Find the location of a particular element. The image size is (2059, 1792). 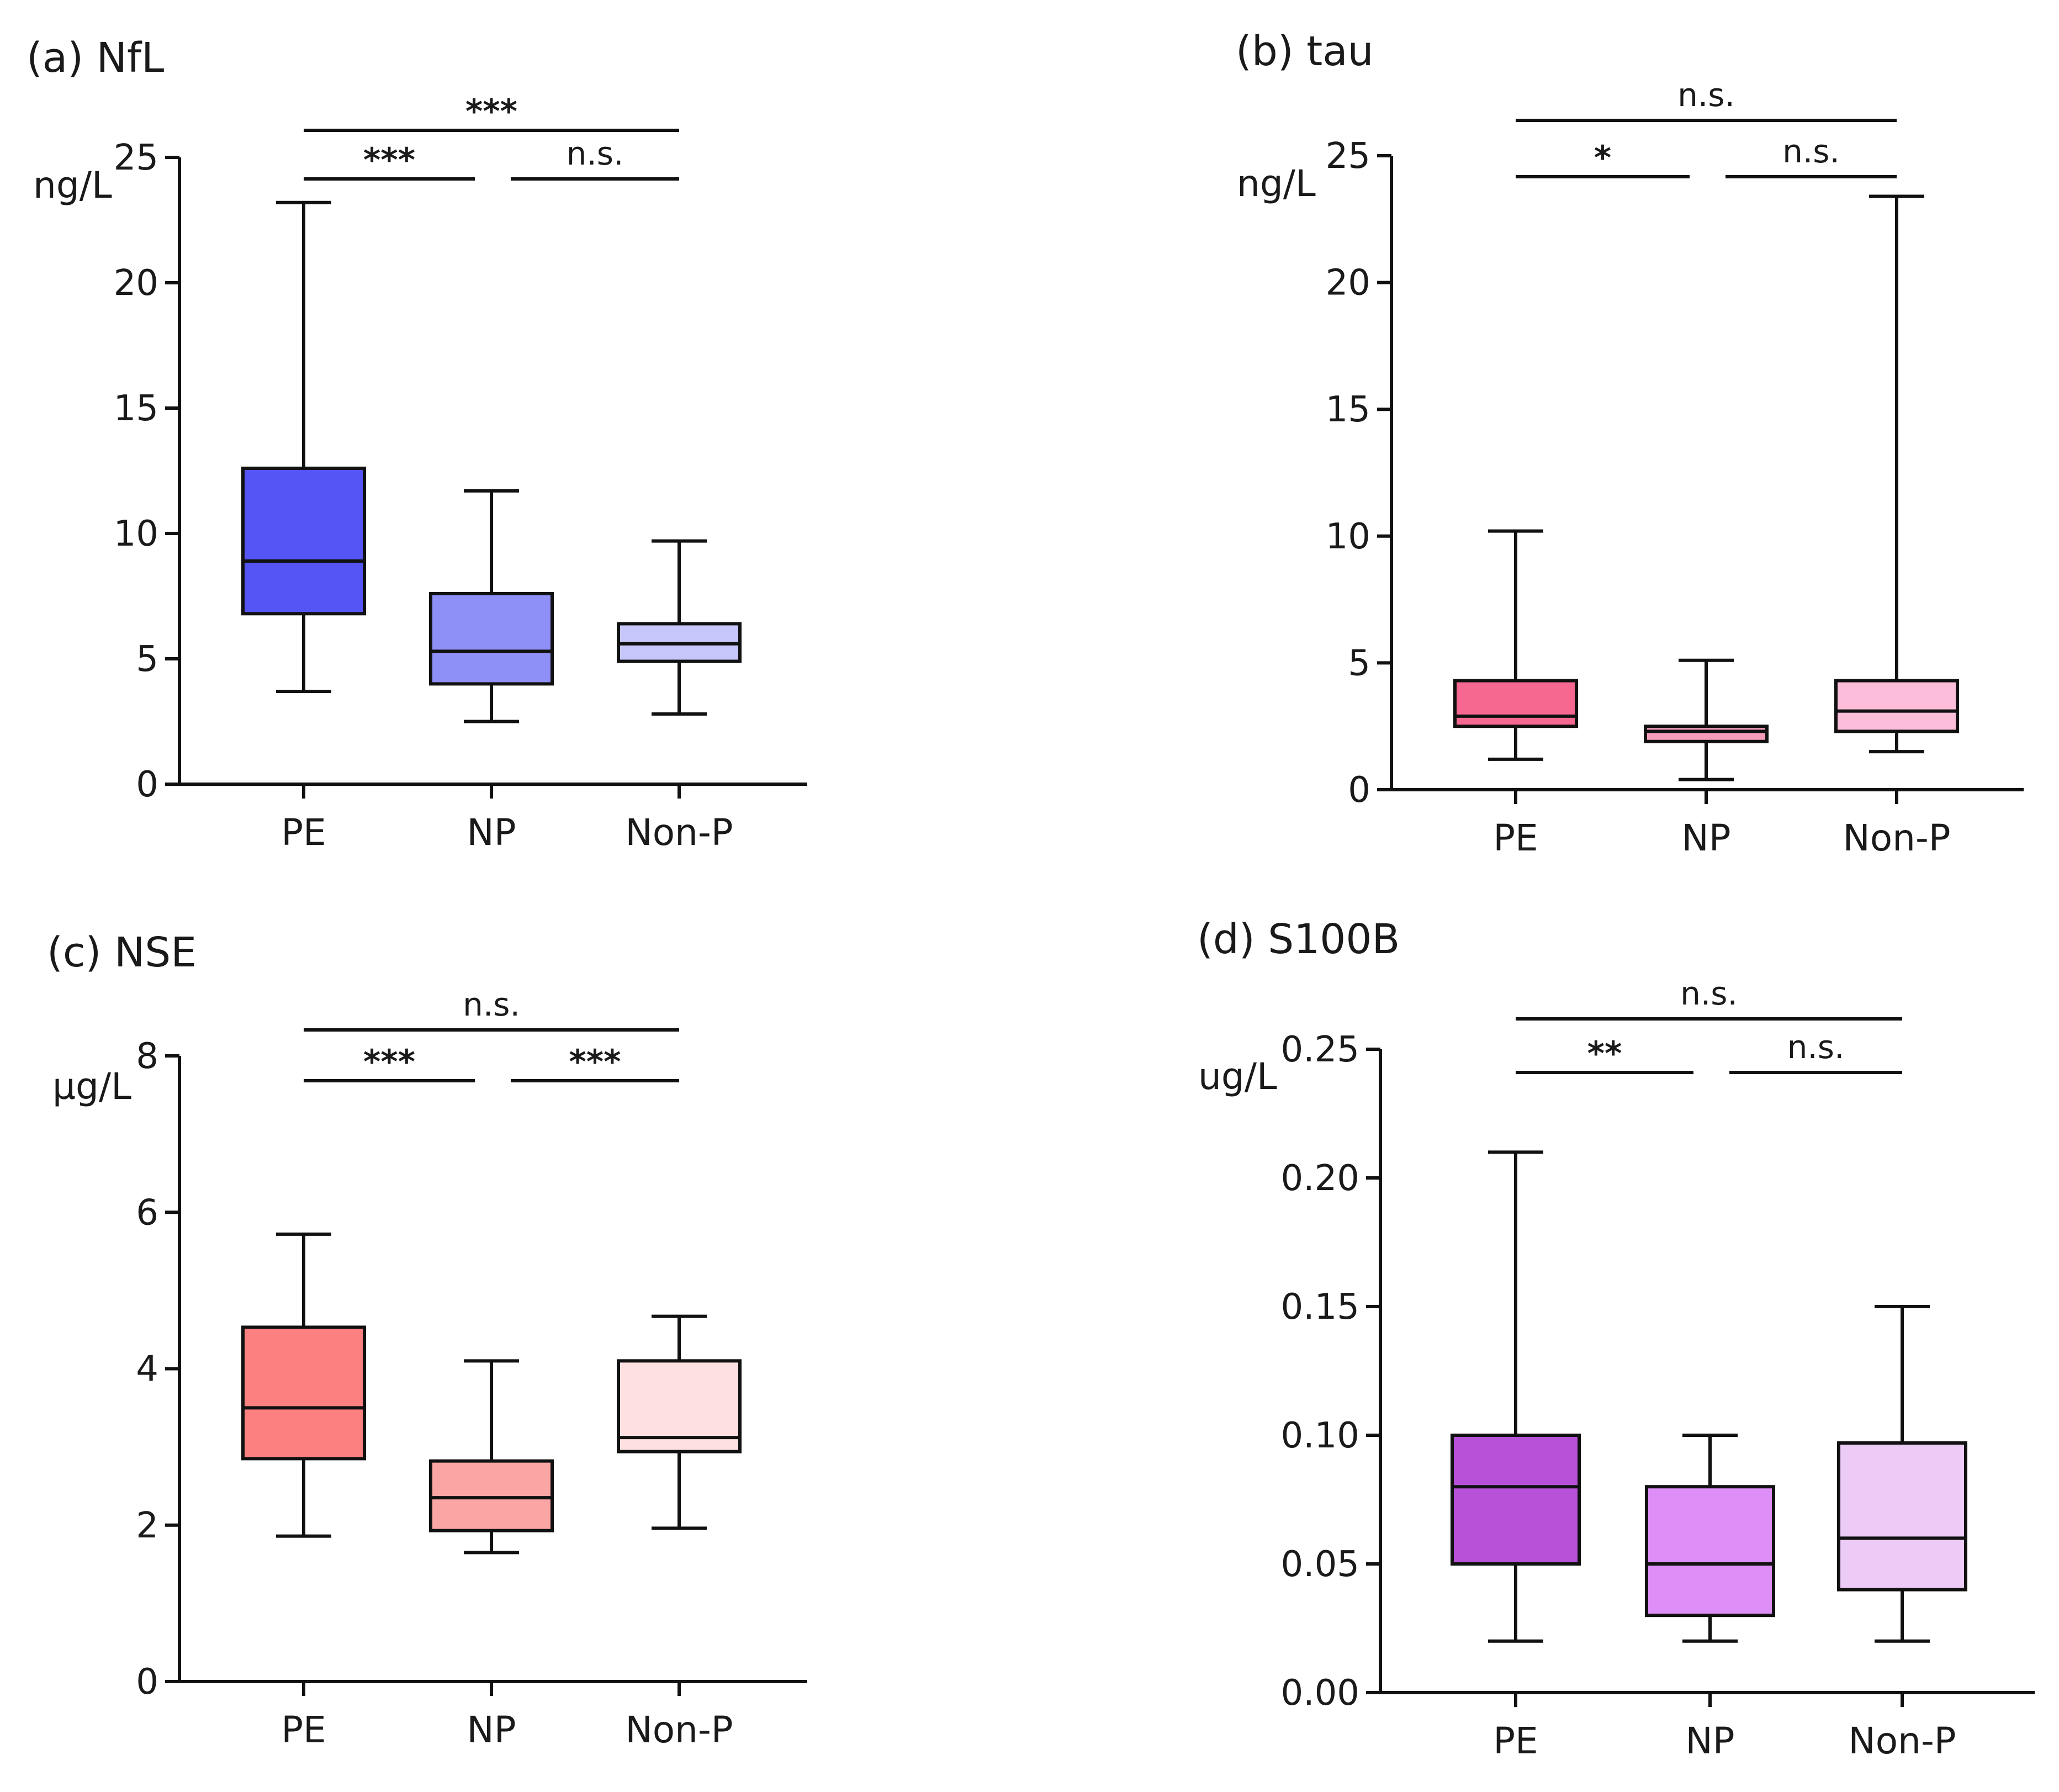

significance-label: * is located at coordinates (1602, 158).